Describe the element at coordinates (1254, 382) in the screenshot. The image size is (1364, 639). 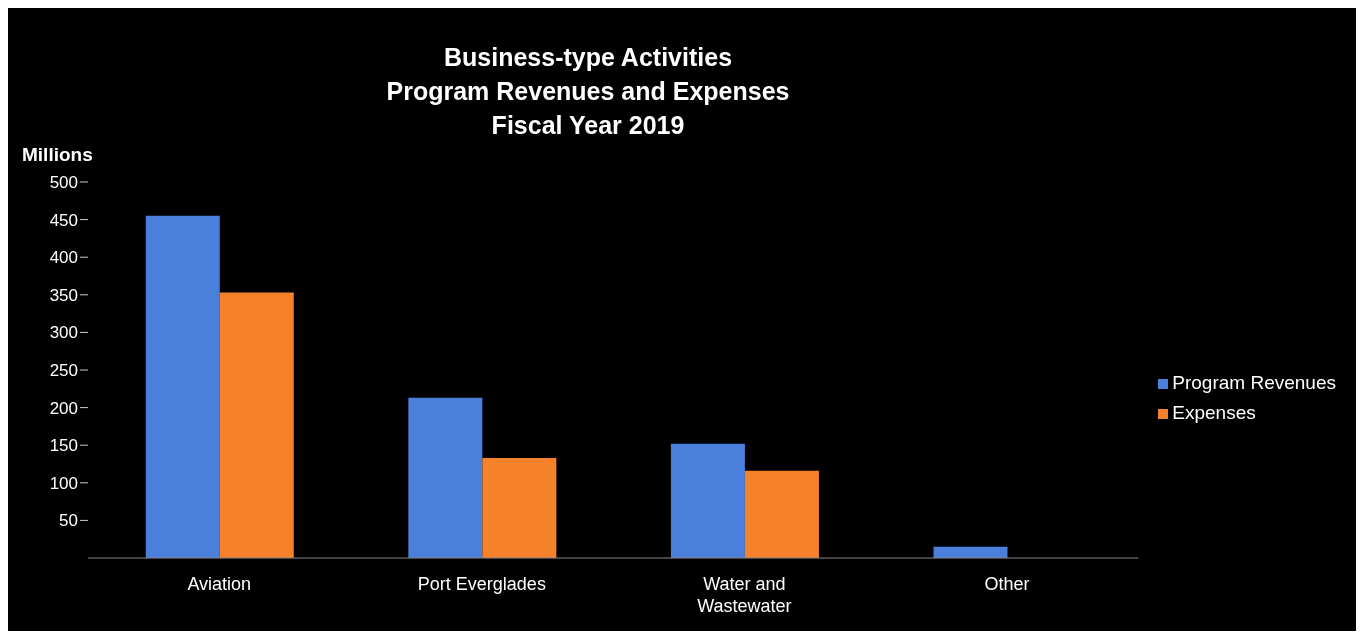
I see `legend-label: Program Revenues` at that location.